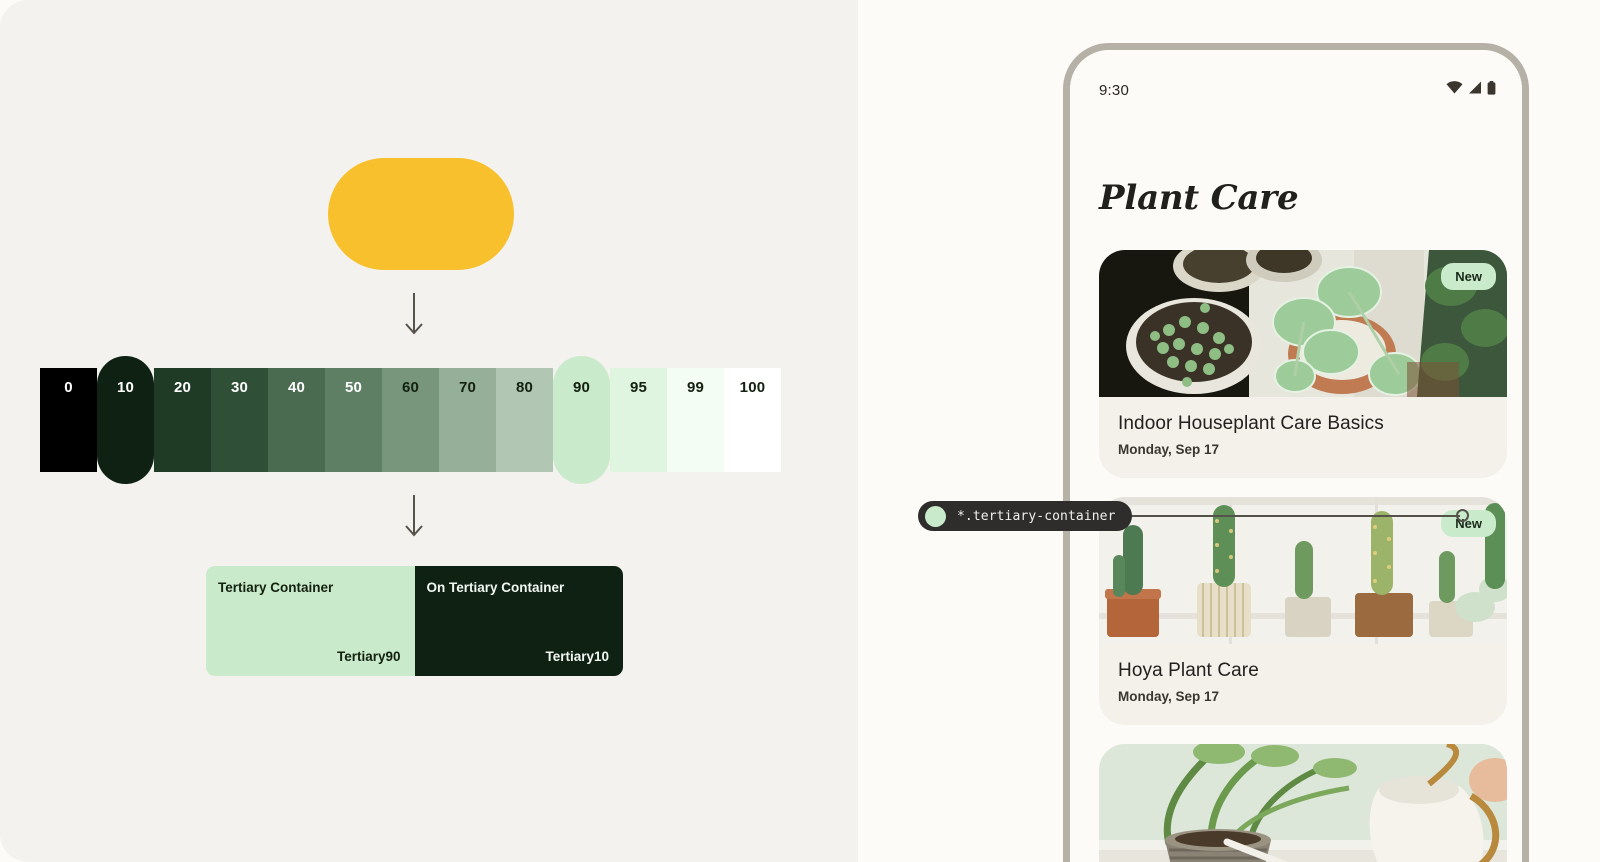 This screenshot has width=1600, height=862. Describe the element at coordinates (1468, 276) in the screenshot. I see `new-badge: New` at that location.